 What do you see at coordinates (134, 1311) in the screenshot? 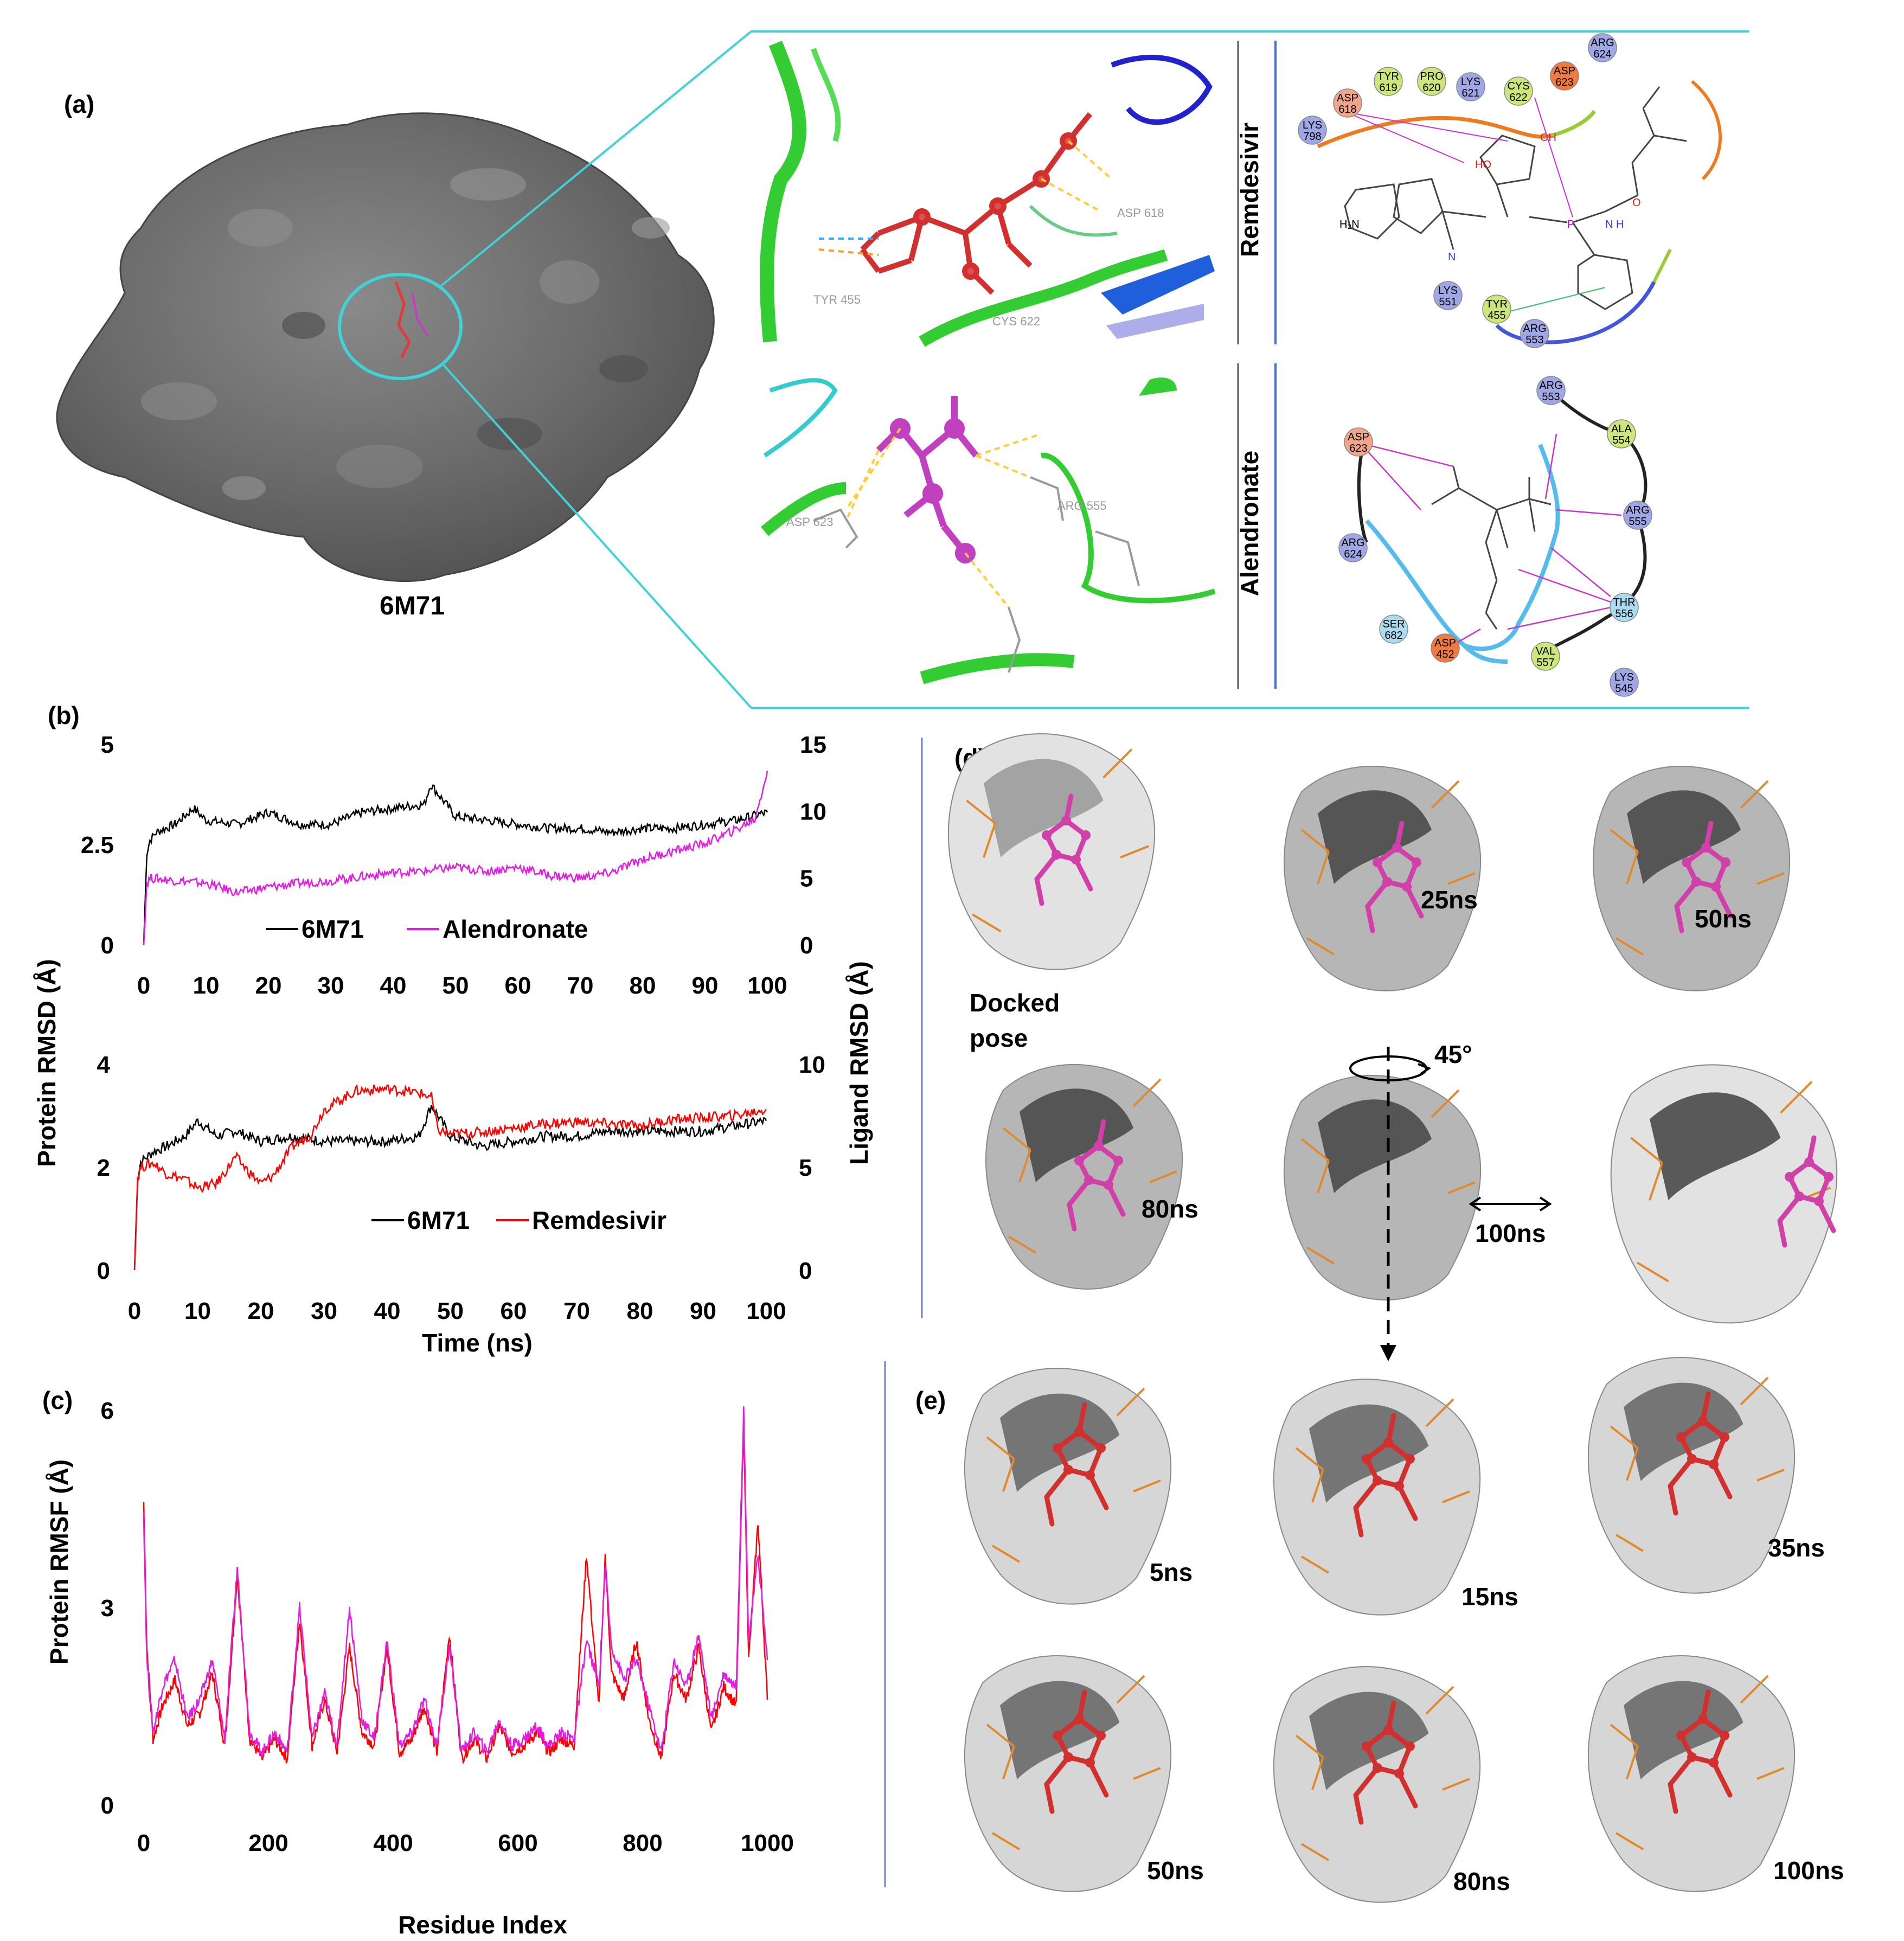
I see `x-tick-label: 0` at bounding box center [134, 1311].